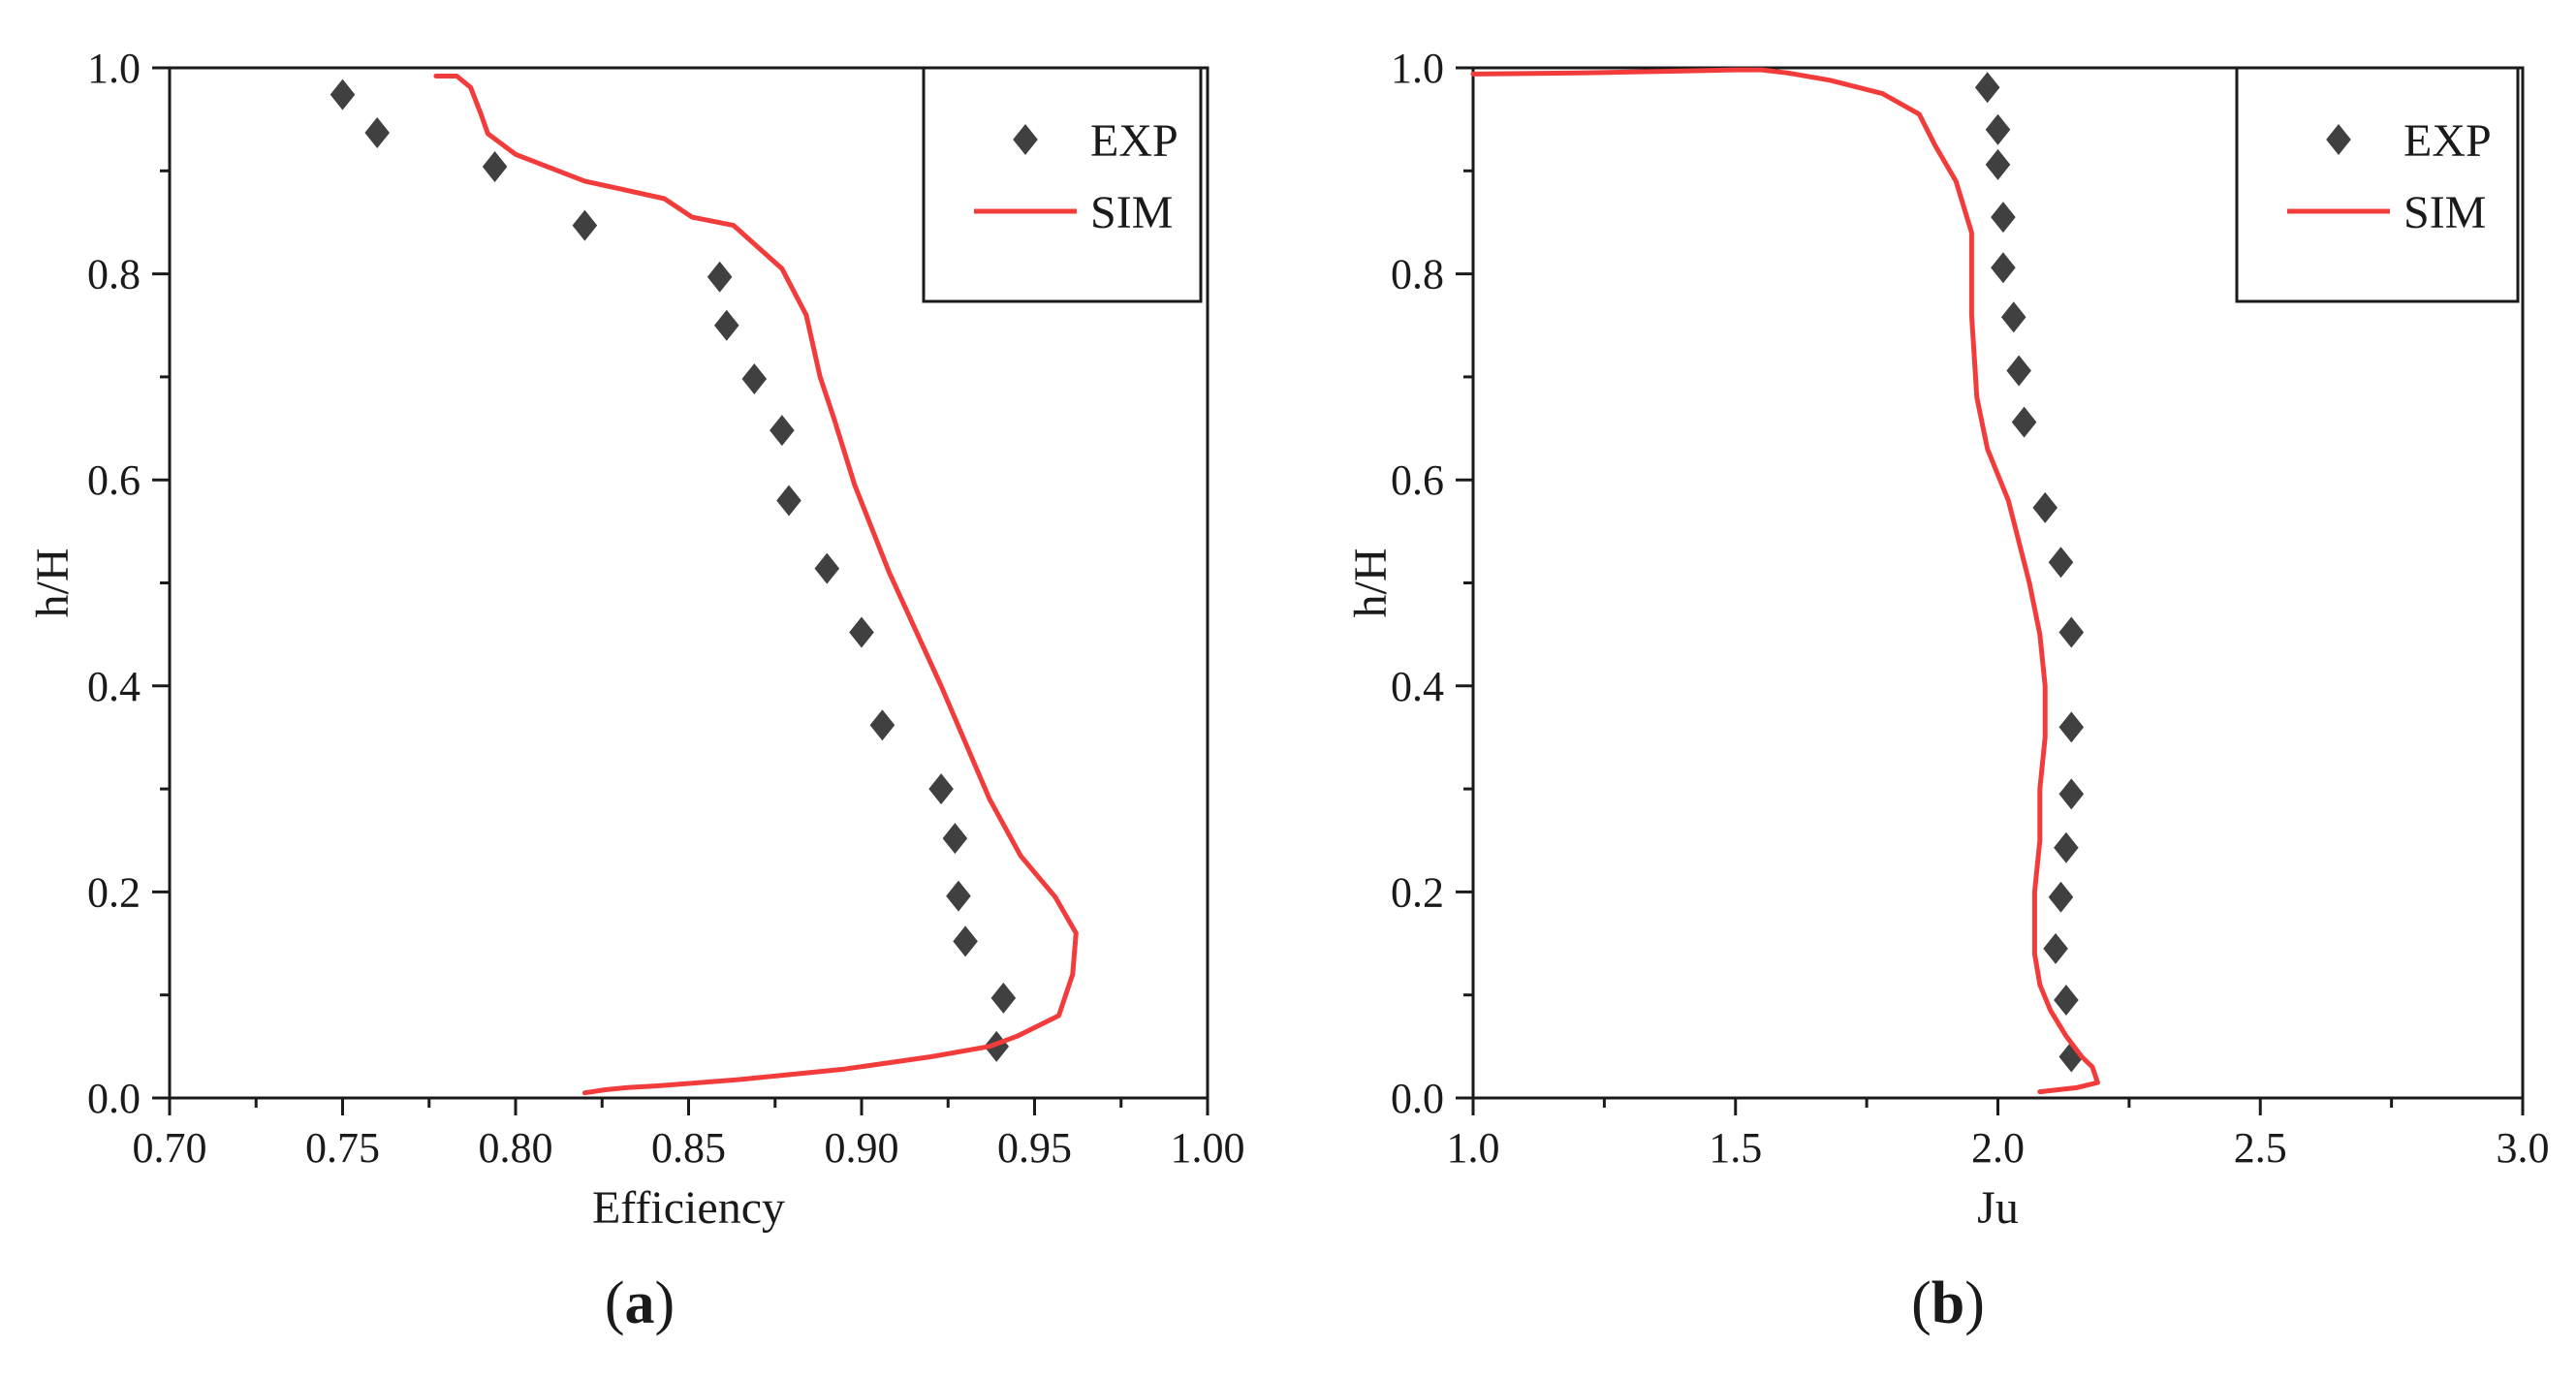 The width and height of the screenshot is (2576, 1379). What do you see at coordinates (516, 1148) in the screenshot?
I see `x-tick-label: 0.80` at bounding box center [516, 1148].